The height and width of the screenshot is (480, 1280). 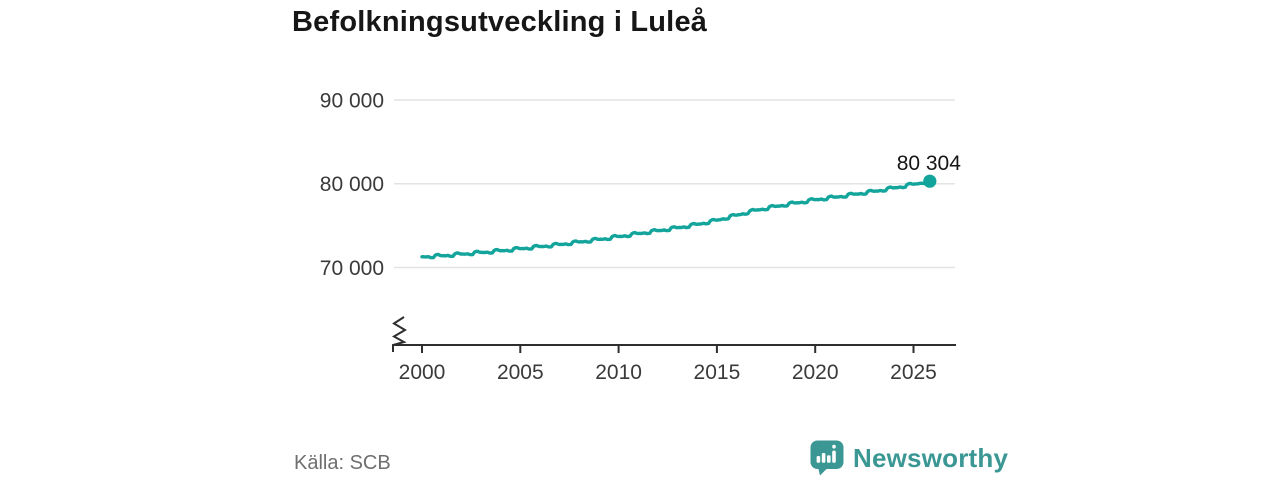 What do you see at coordinates (823, 471) in the screenshot?
I see `logo-bubble-tail` at bounding box center [823, 471].